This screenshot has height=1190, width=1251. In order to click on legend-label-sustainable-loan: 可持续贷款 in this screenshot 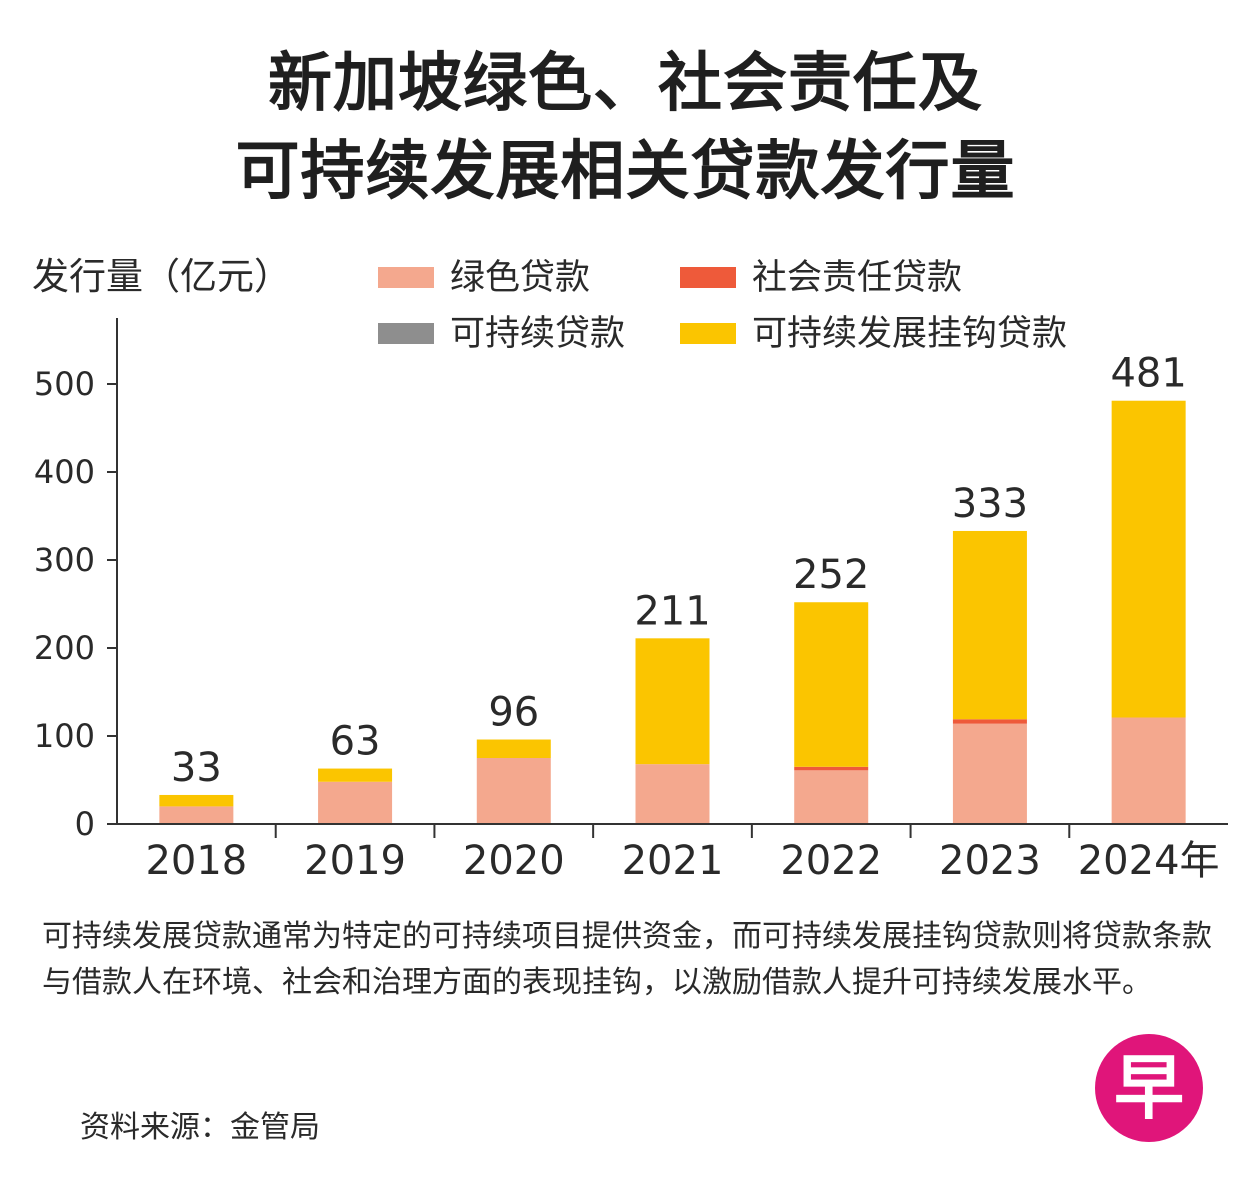, I will do `click(538, 334)`.